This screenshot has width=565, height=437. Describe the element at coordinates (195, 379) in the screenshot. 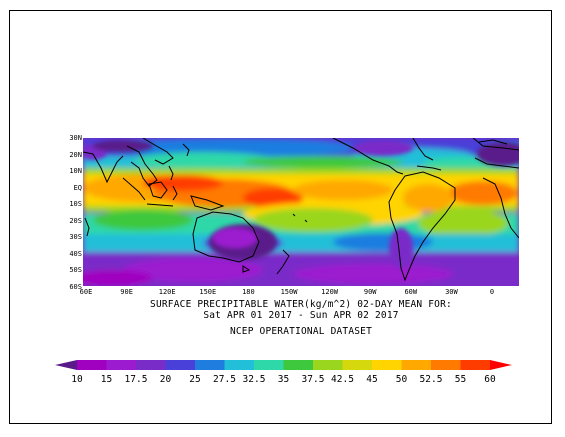

I see `colorbar-label: 25` at that location.